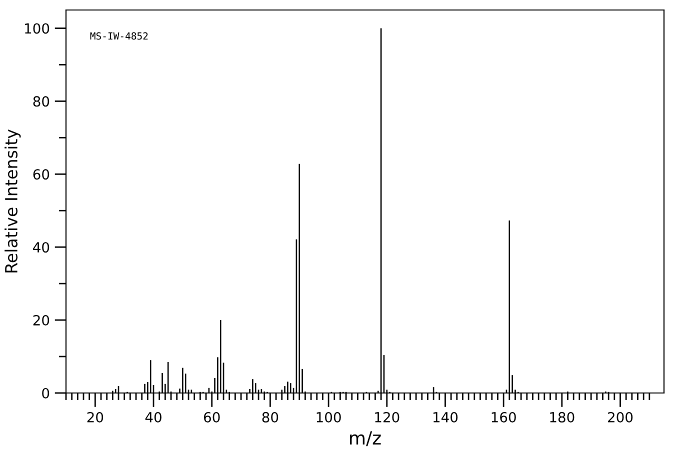 The width and height of the screenshot is (676, 455). What do you see at coordinates (153, 417) in the screenshot?
I see `x-tick-label: 40` at bounding box center [153, 417].